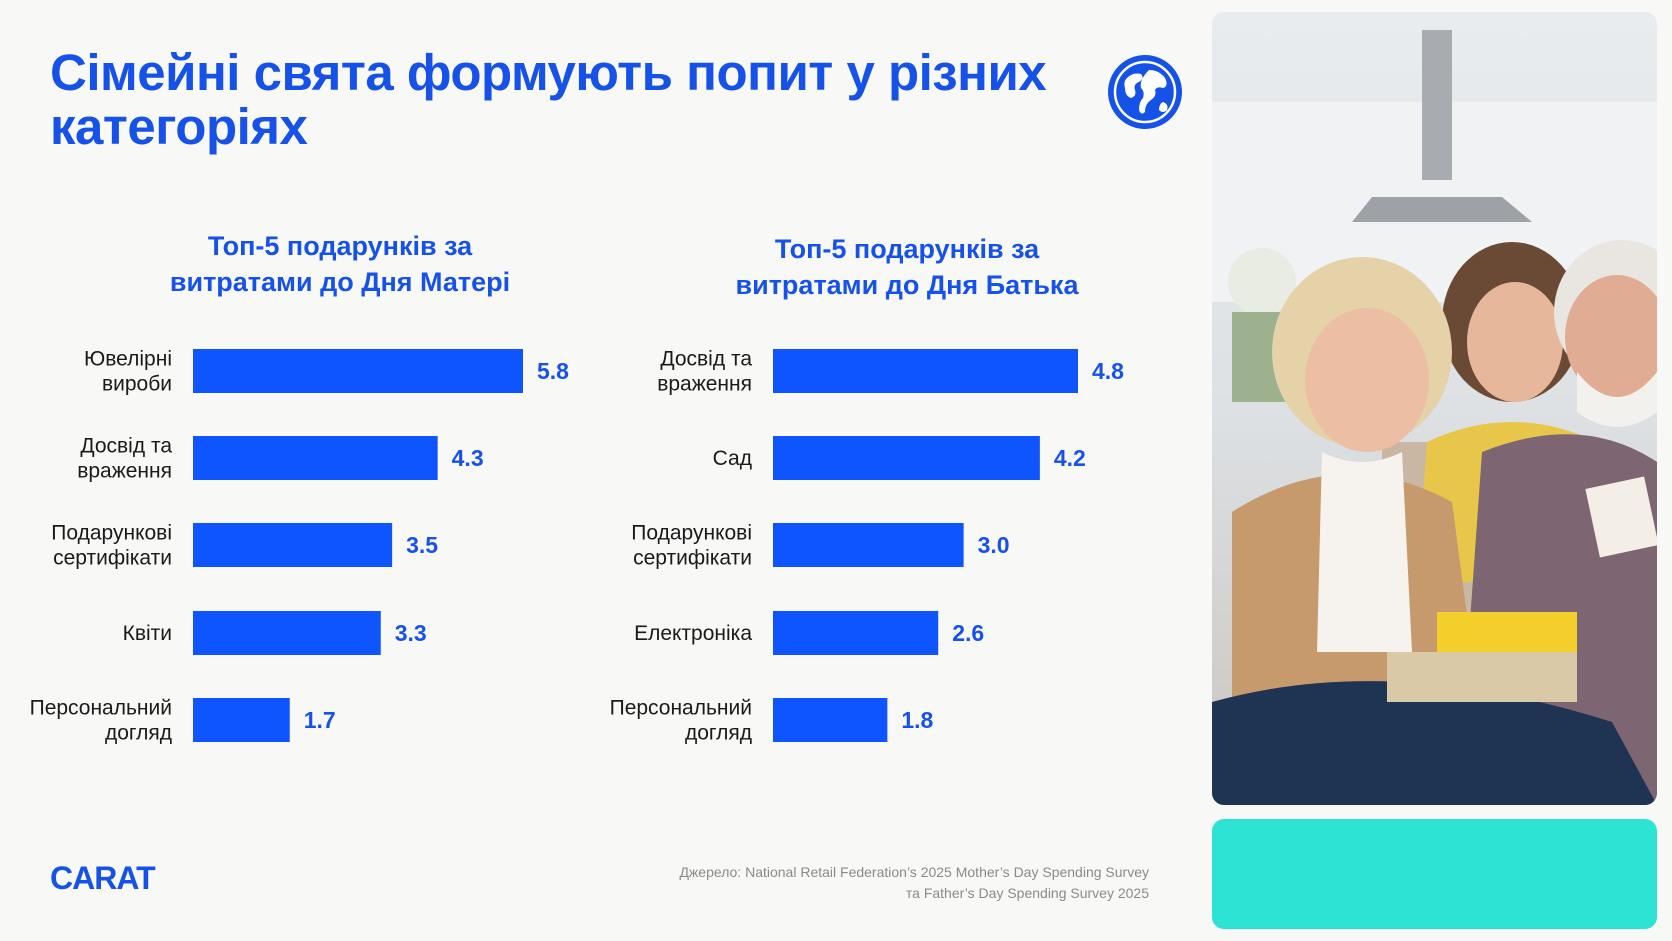  What do you see at coordinates (693, 633) in the screenshot?
I see `category-label-fathers-day-4: Електроніка` at bounding box center [693, 633].